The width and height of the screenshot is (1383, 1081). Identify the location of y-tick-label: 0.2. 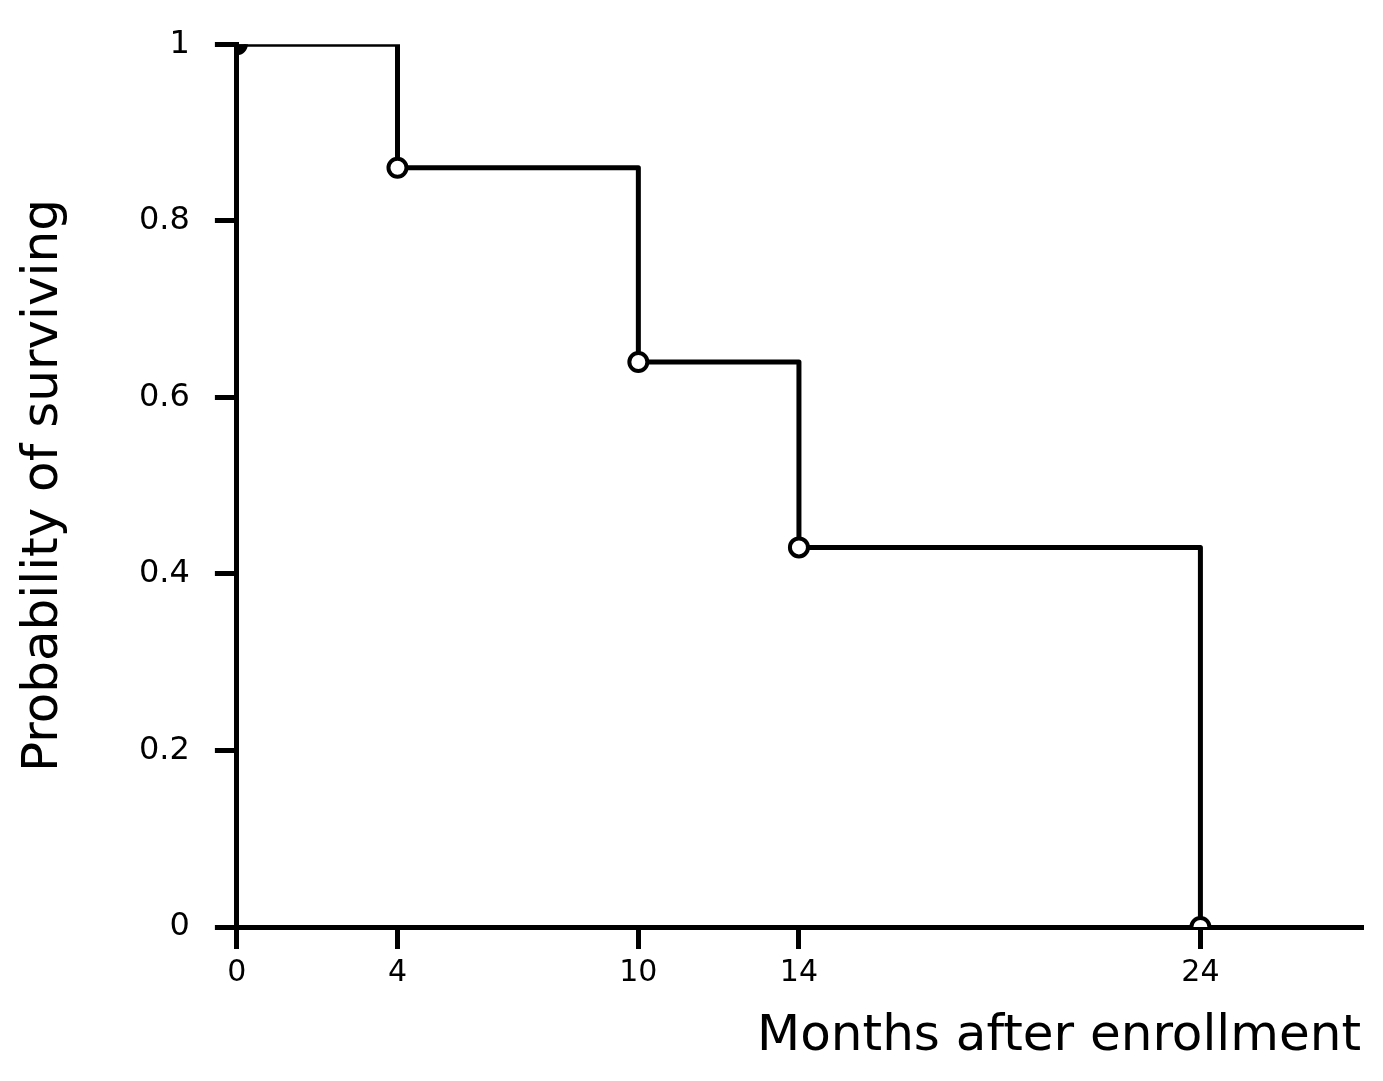
(164, 747).